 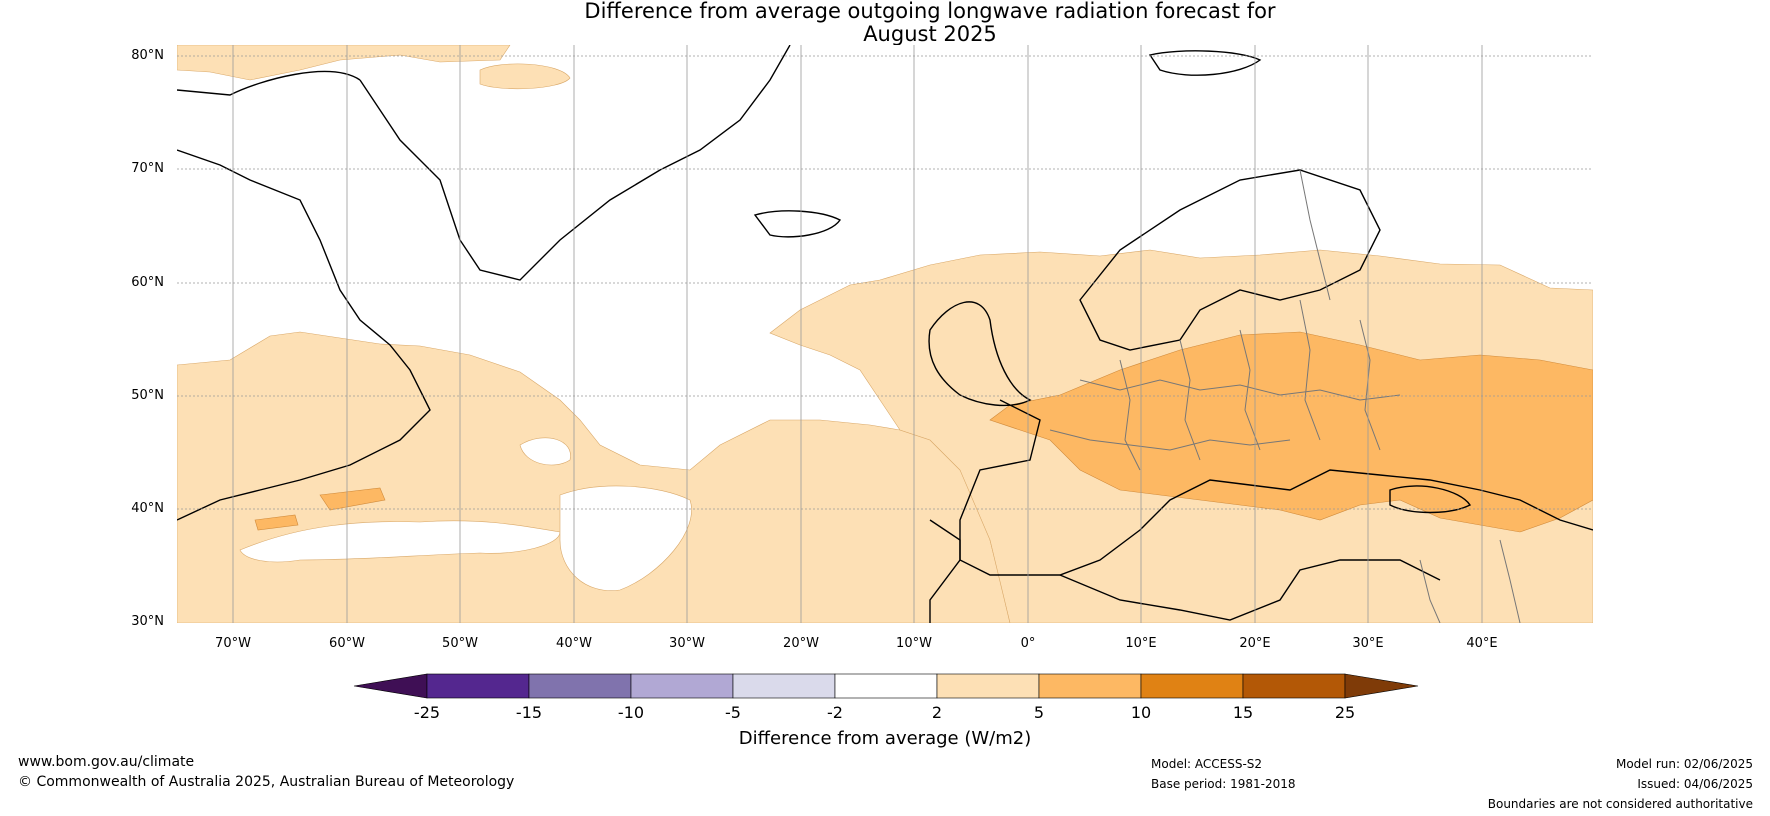 I want to click on lon-label-30w: 30°W, so click(x=687, y=643).